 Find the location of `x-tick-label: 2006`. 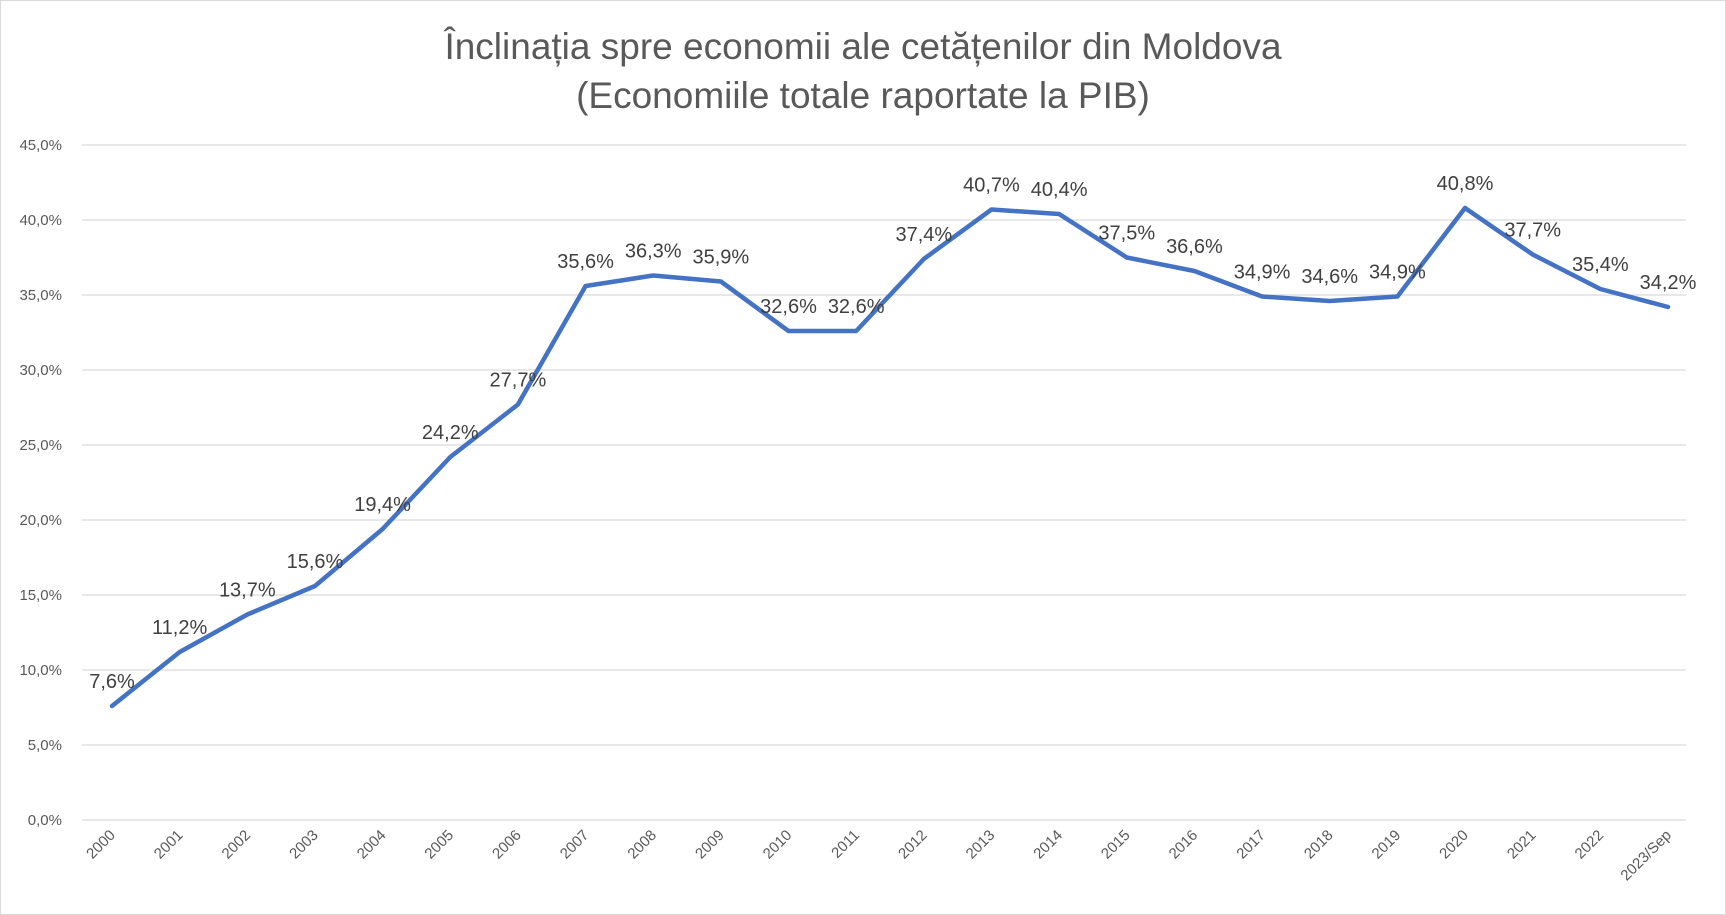

x-tick-label: 2006 is located at coordinates (507, 845).